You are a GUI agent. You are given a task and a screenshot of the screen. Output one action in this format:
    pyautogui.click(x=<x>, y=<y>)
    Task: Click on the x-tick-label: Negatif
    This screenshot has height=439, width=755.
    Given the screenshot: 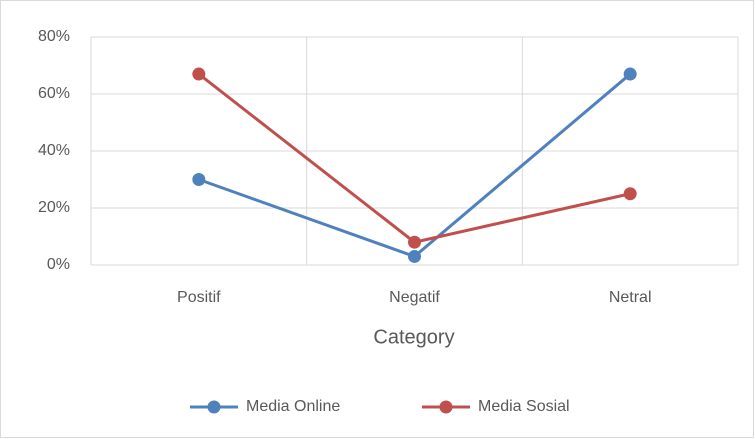 What is the action you would take?
    pyautogui.click(x=414, y=297)
    